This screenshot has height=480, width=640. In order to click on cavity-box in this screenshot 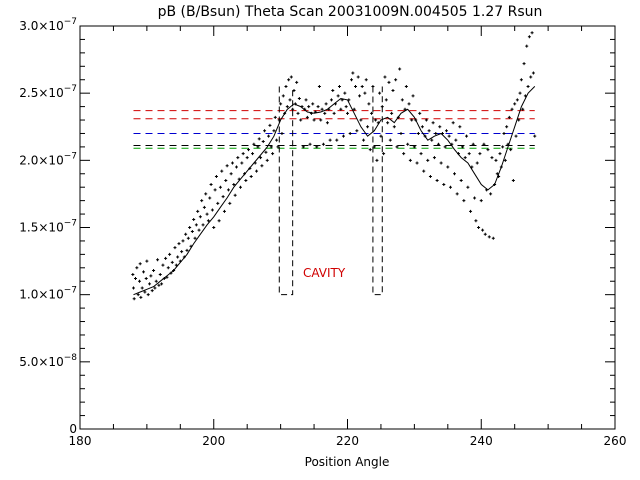, I will do `click(286, 191)`.